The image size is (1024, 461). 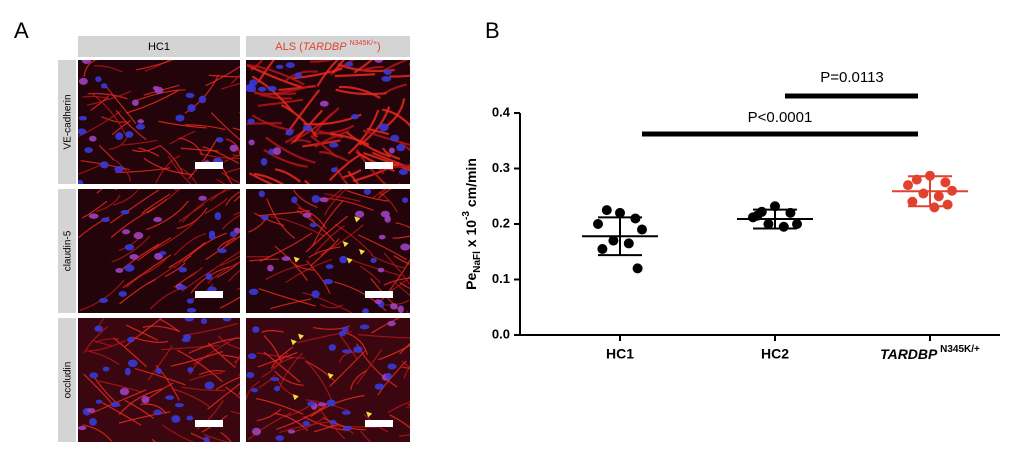 What do you see at coordinates (328, 46) in the screenshot?
I see `column-header-box` at bounding box center [328, 46].